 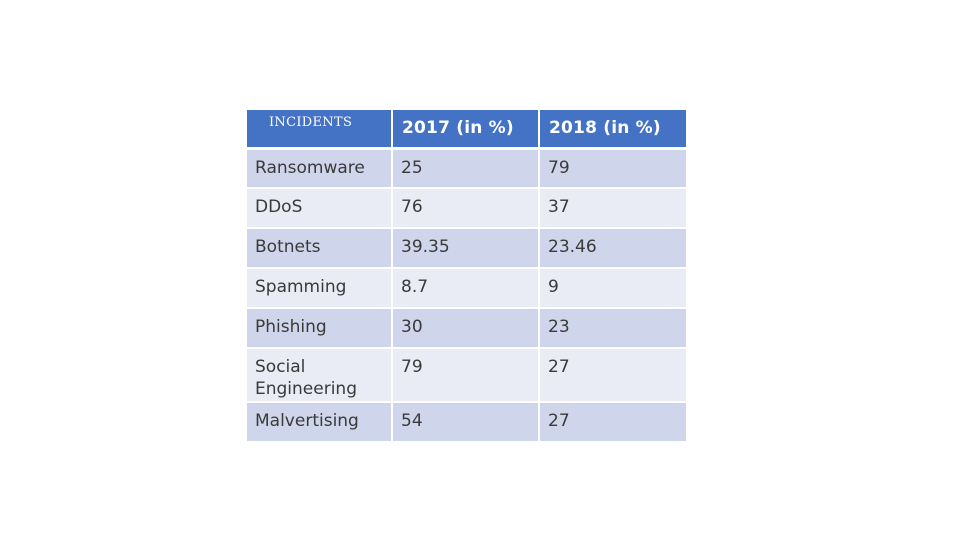 I want to click on table-header-row: INCIDENTS 2017 (in %) 2018 (in %), so click(x=466, y=130).